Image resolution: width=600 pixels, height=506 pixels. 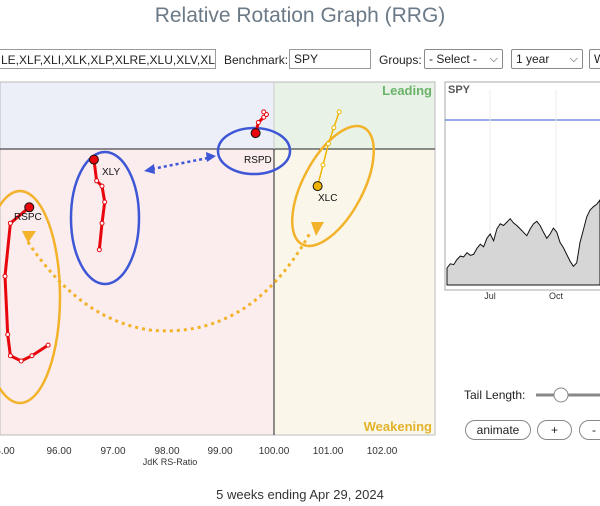 I want to click on date-footer: 5 weeks ending Apr 29, 2024, so click(x=300, y=494).